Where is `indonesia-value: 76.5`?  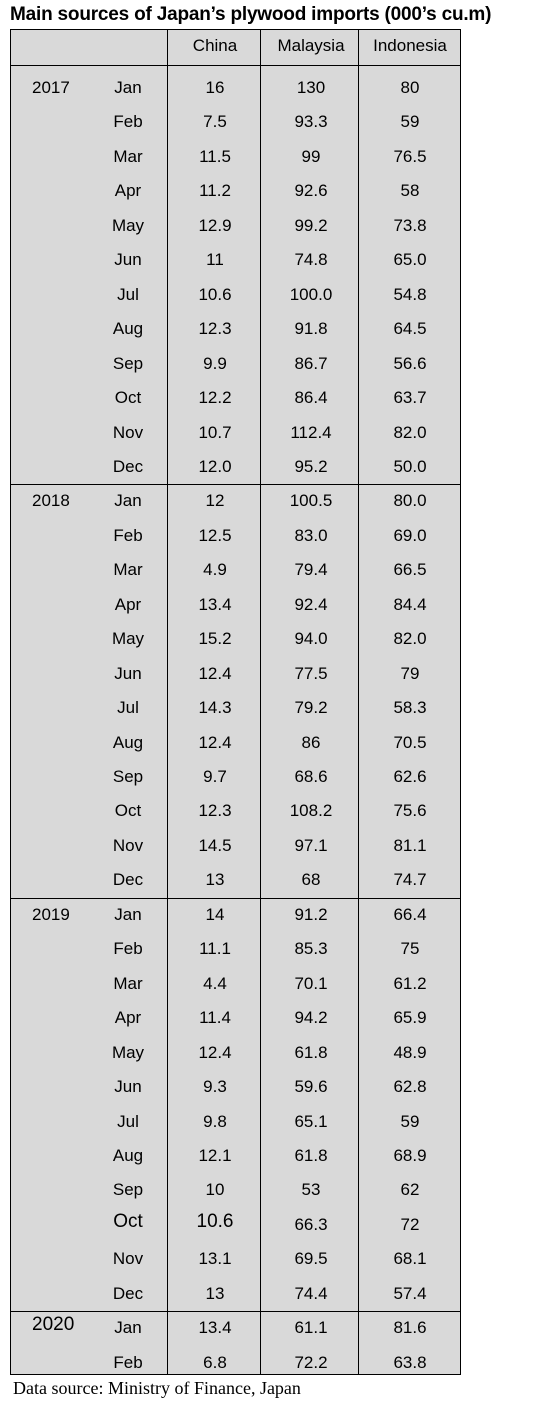
indonesia-value: 76.5 is located at coordinates (410, 156).